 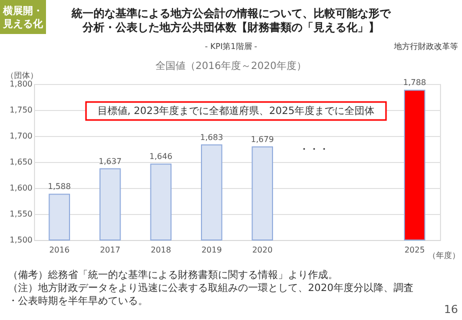 What do you see at coordinates (231, 20) in the screenshot?
I see `chart-title: 統一的な基準による地方公会計の情報について、比較可能な形で分析・公表した地方公共団体数【財務書類の「見える化」】` at bounding box center [231, 20].